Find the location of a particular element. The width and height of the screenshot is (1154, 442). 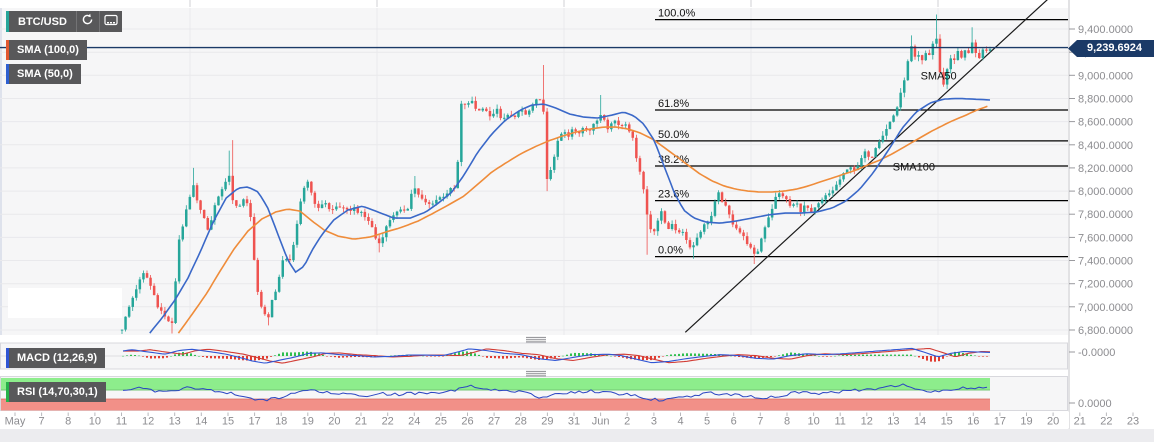

time-axis-label: 31 is located at coordinates (574, 422).